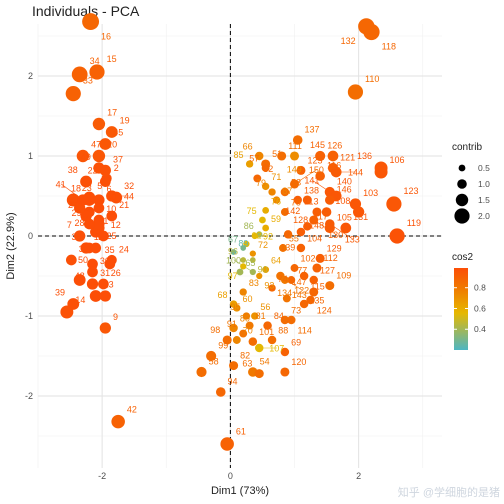 The height and width of the screenshot is (504, 504). Describe the element at coordinates (88, 81) in the screenshot. I see `label-33: 33` at that location.